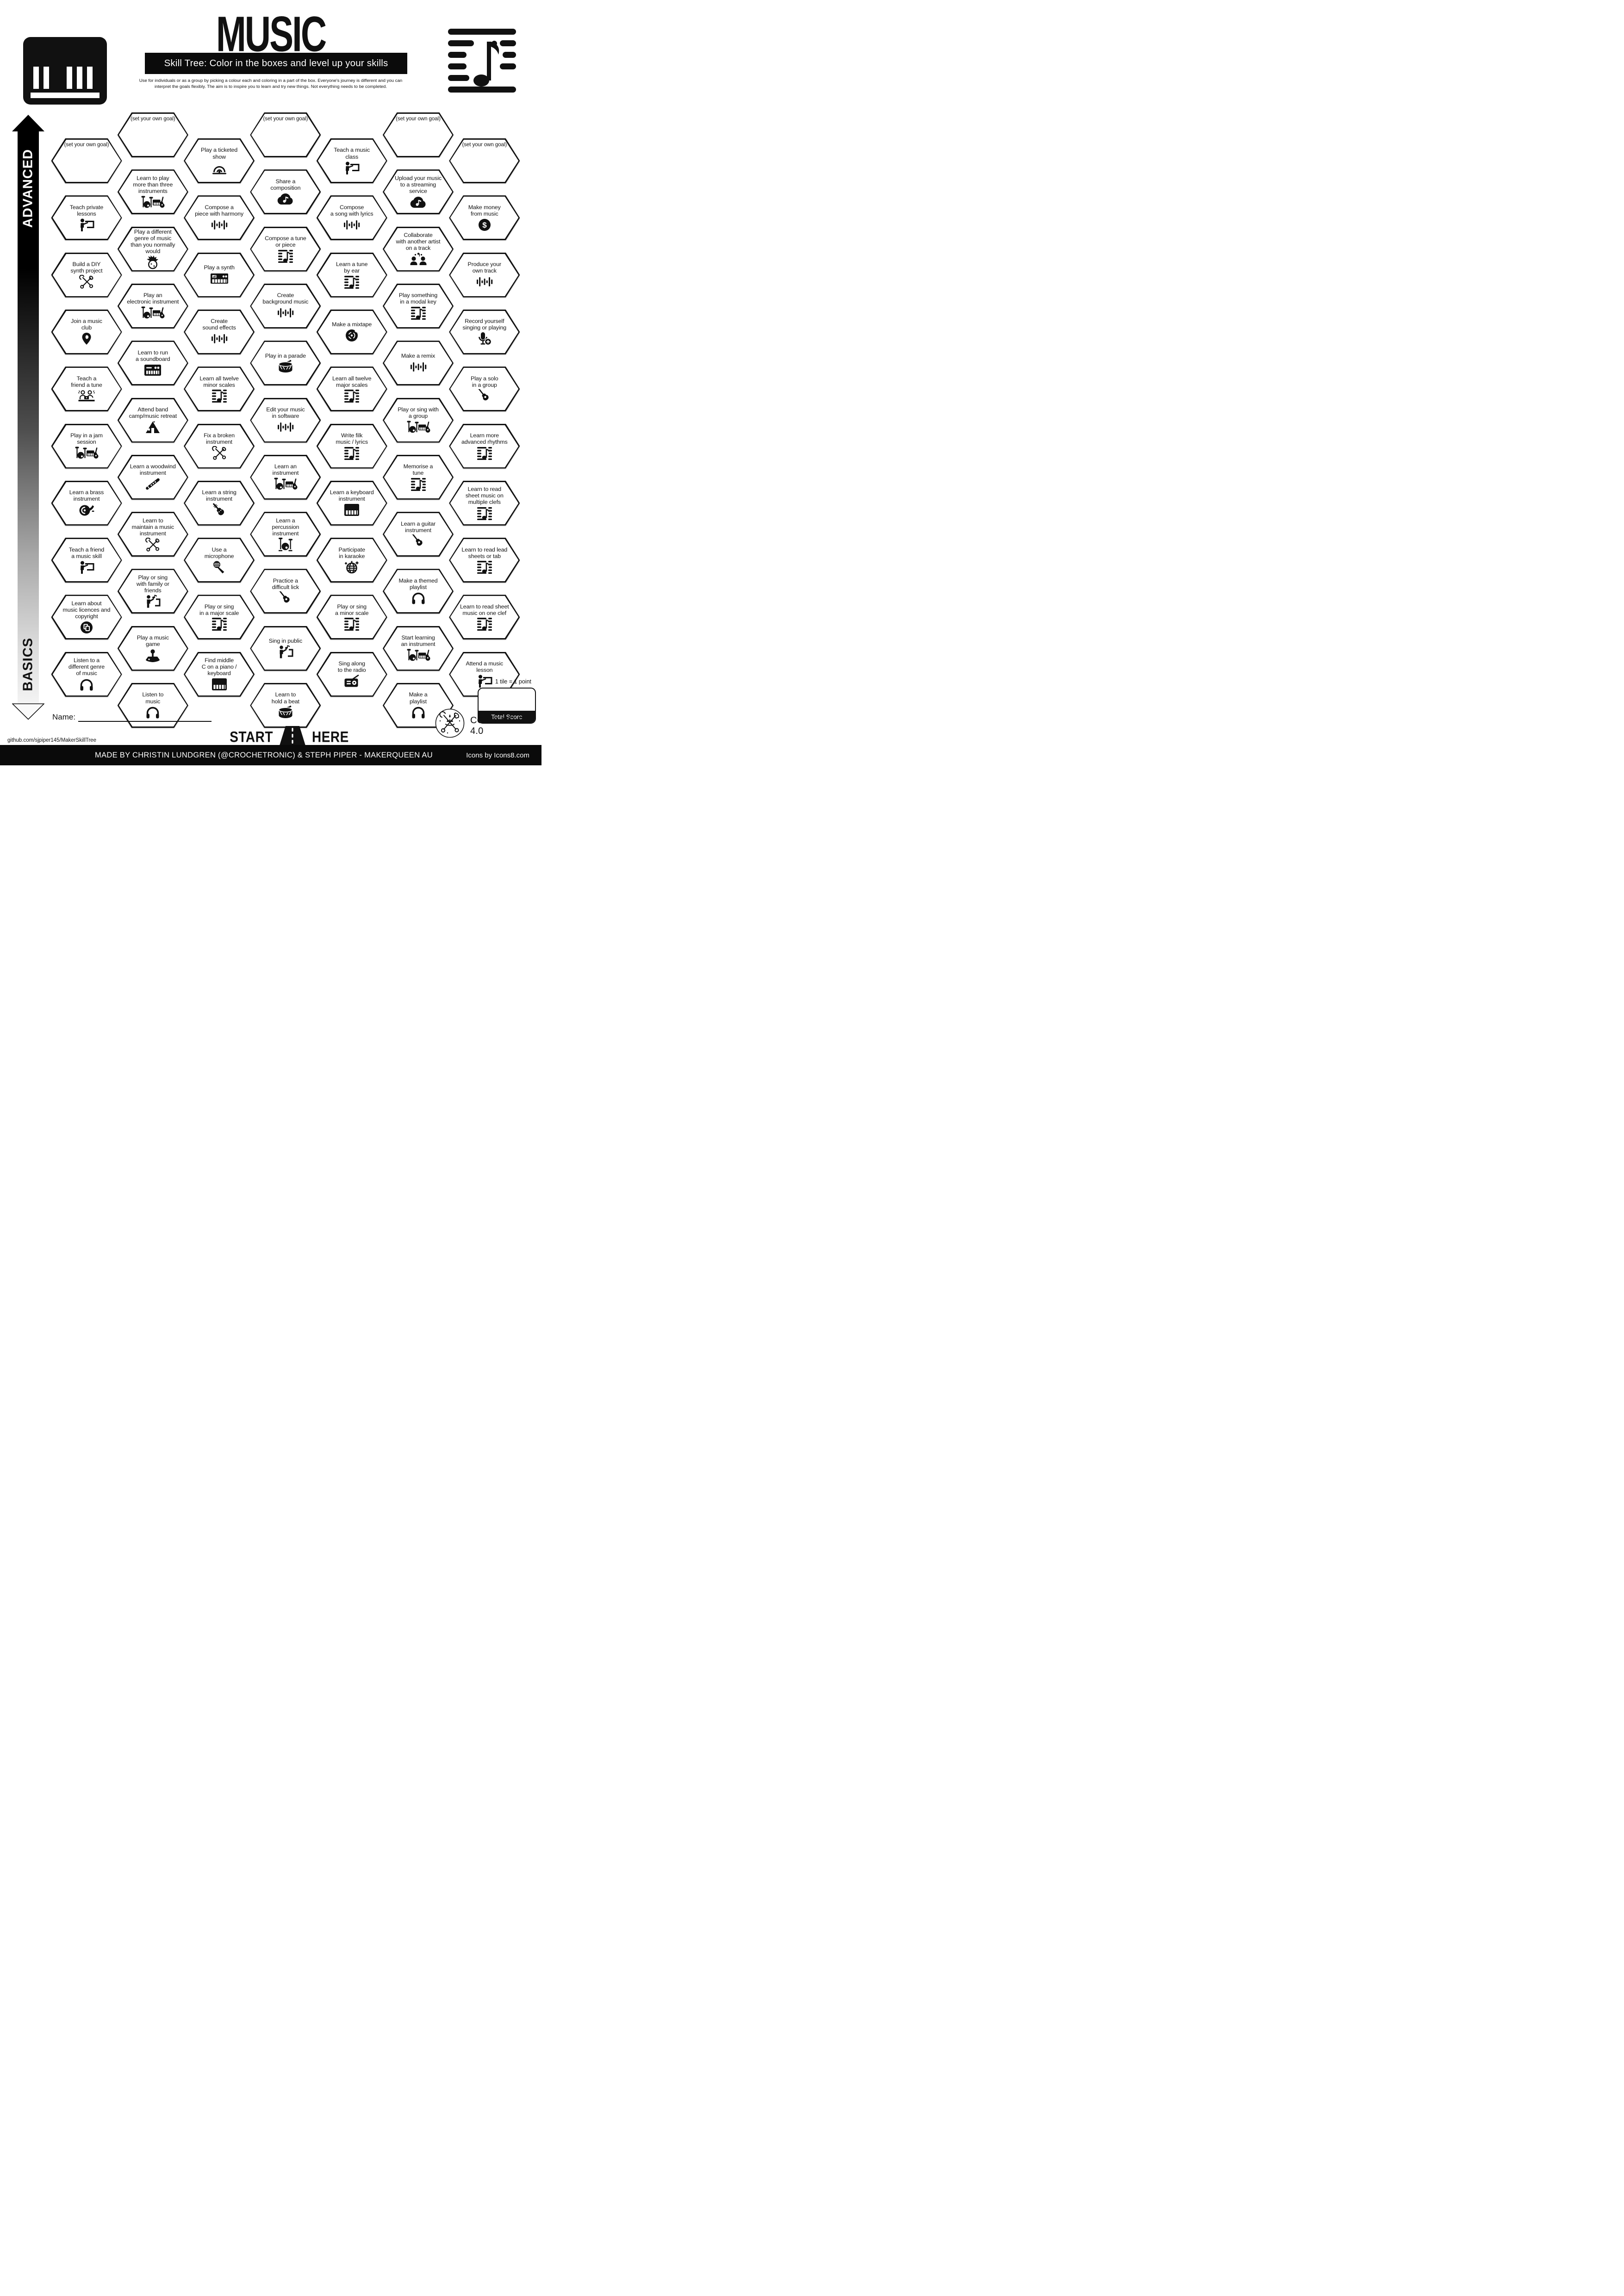 The height and width of the screenshot is (2296, 1624). I want to click on name-input-line, so click(145, 718).